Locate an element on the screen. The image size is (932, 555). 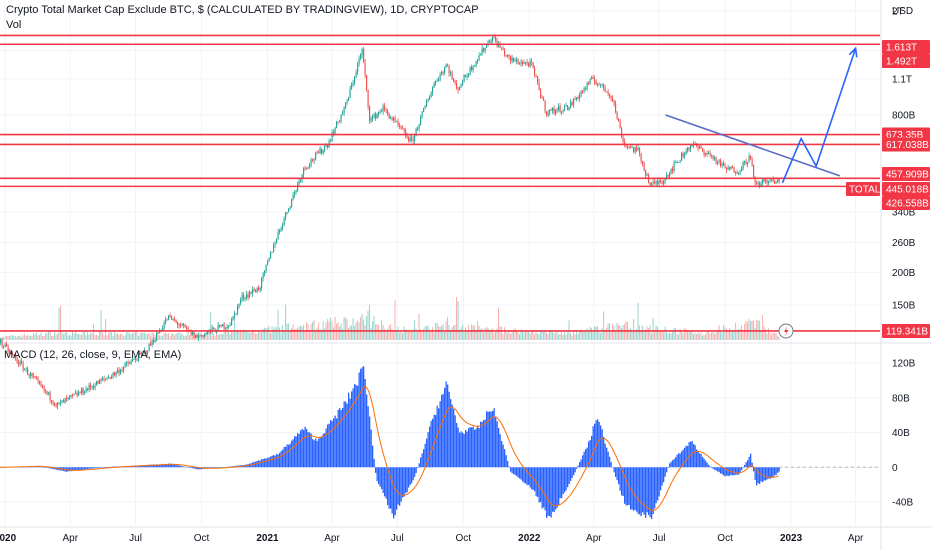
time-tick-label: Apr is located at coordinates (332, 538).